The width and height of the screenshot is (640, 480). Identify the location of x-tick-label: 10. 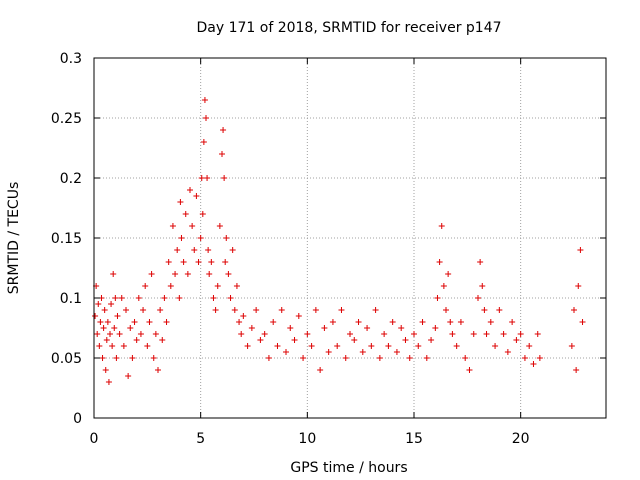
(307, 439).